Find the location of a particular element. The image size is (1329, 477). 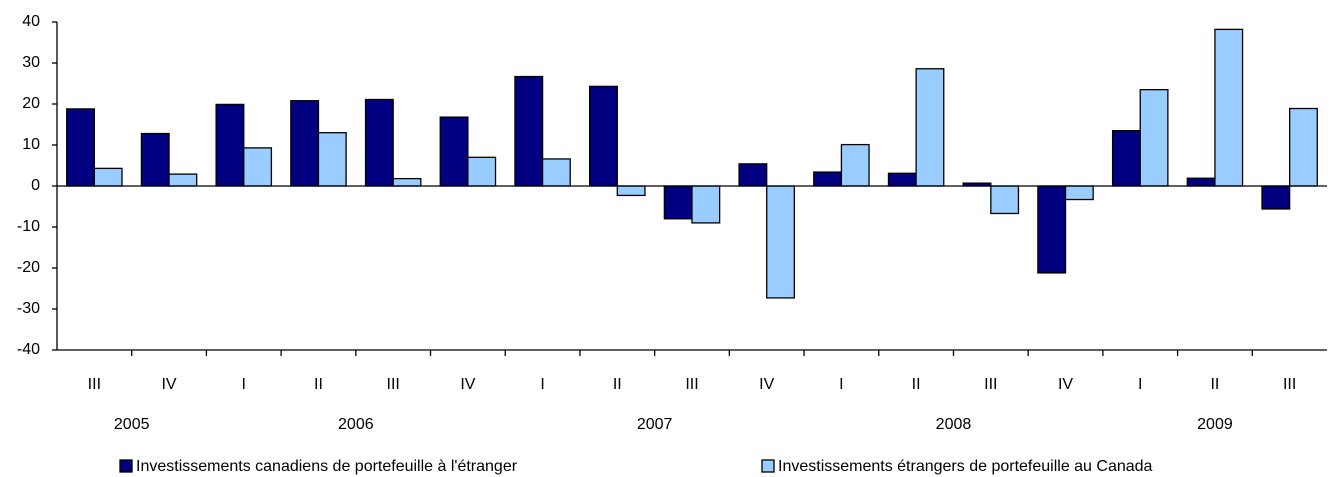

group-label: 2007 is located at coordinates (655, 424).